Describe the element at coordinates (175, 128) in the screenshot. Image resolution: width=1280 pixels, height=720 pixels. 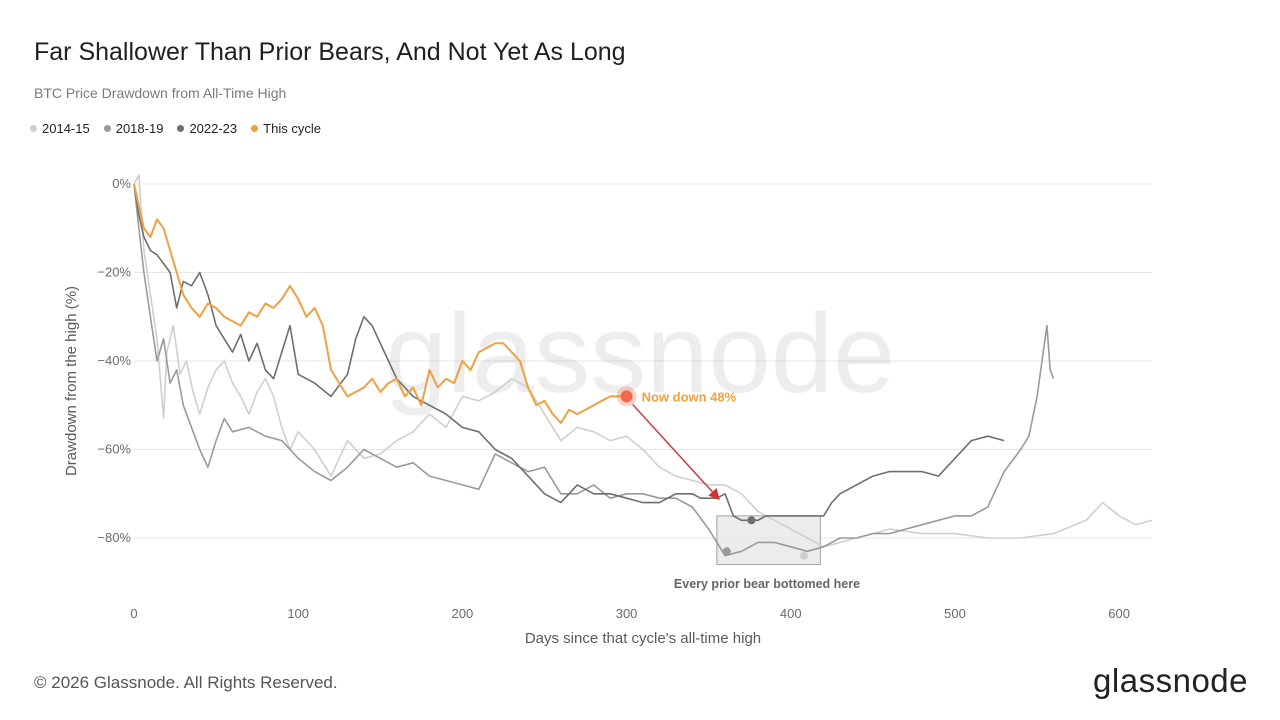
I see `chart-legend: 2014-15 2018-19 2022-23 This cycle` at that location.